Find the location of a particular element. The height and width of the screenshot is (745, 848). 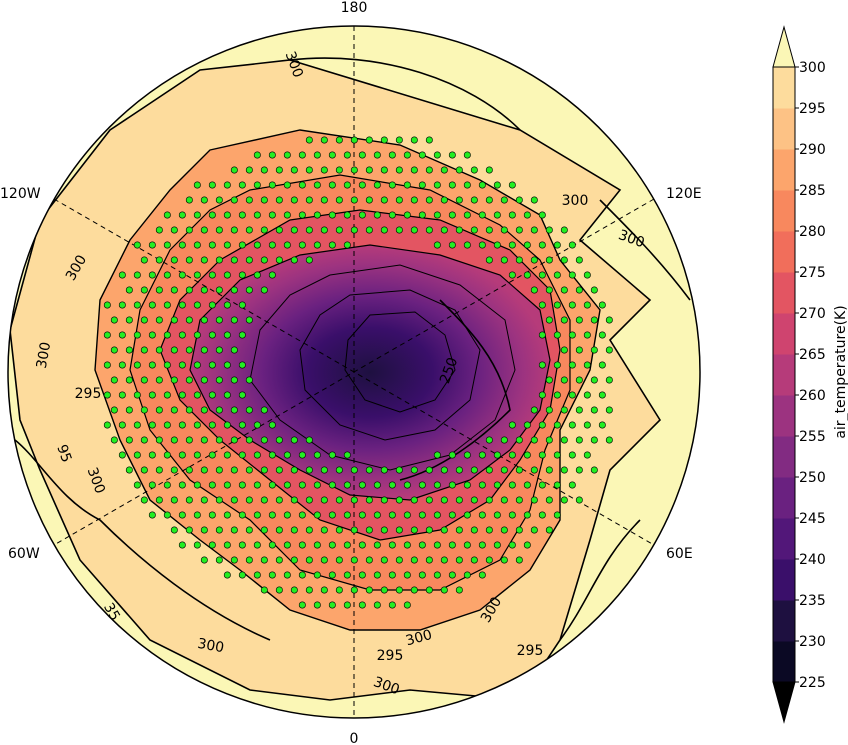

lon-label-180: 180 is located at coordinates (354, 8).